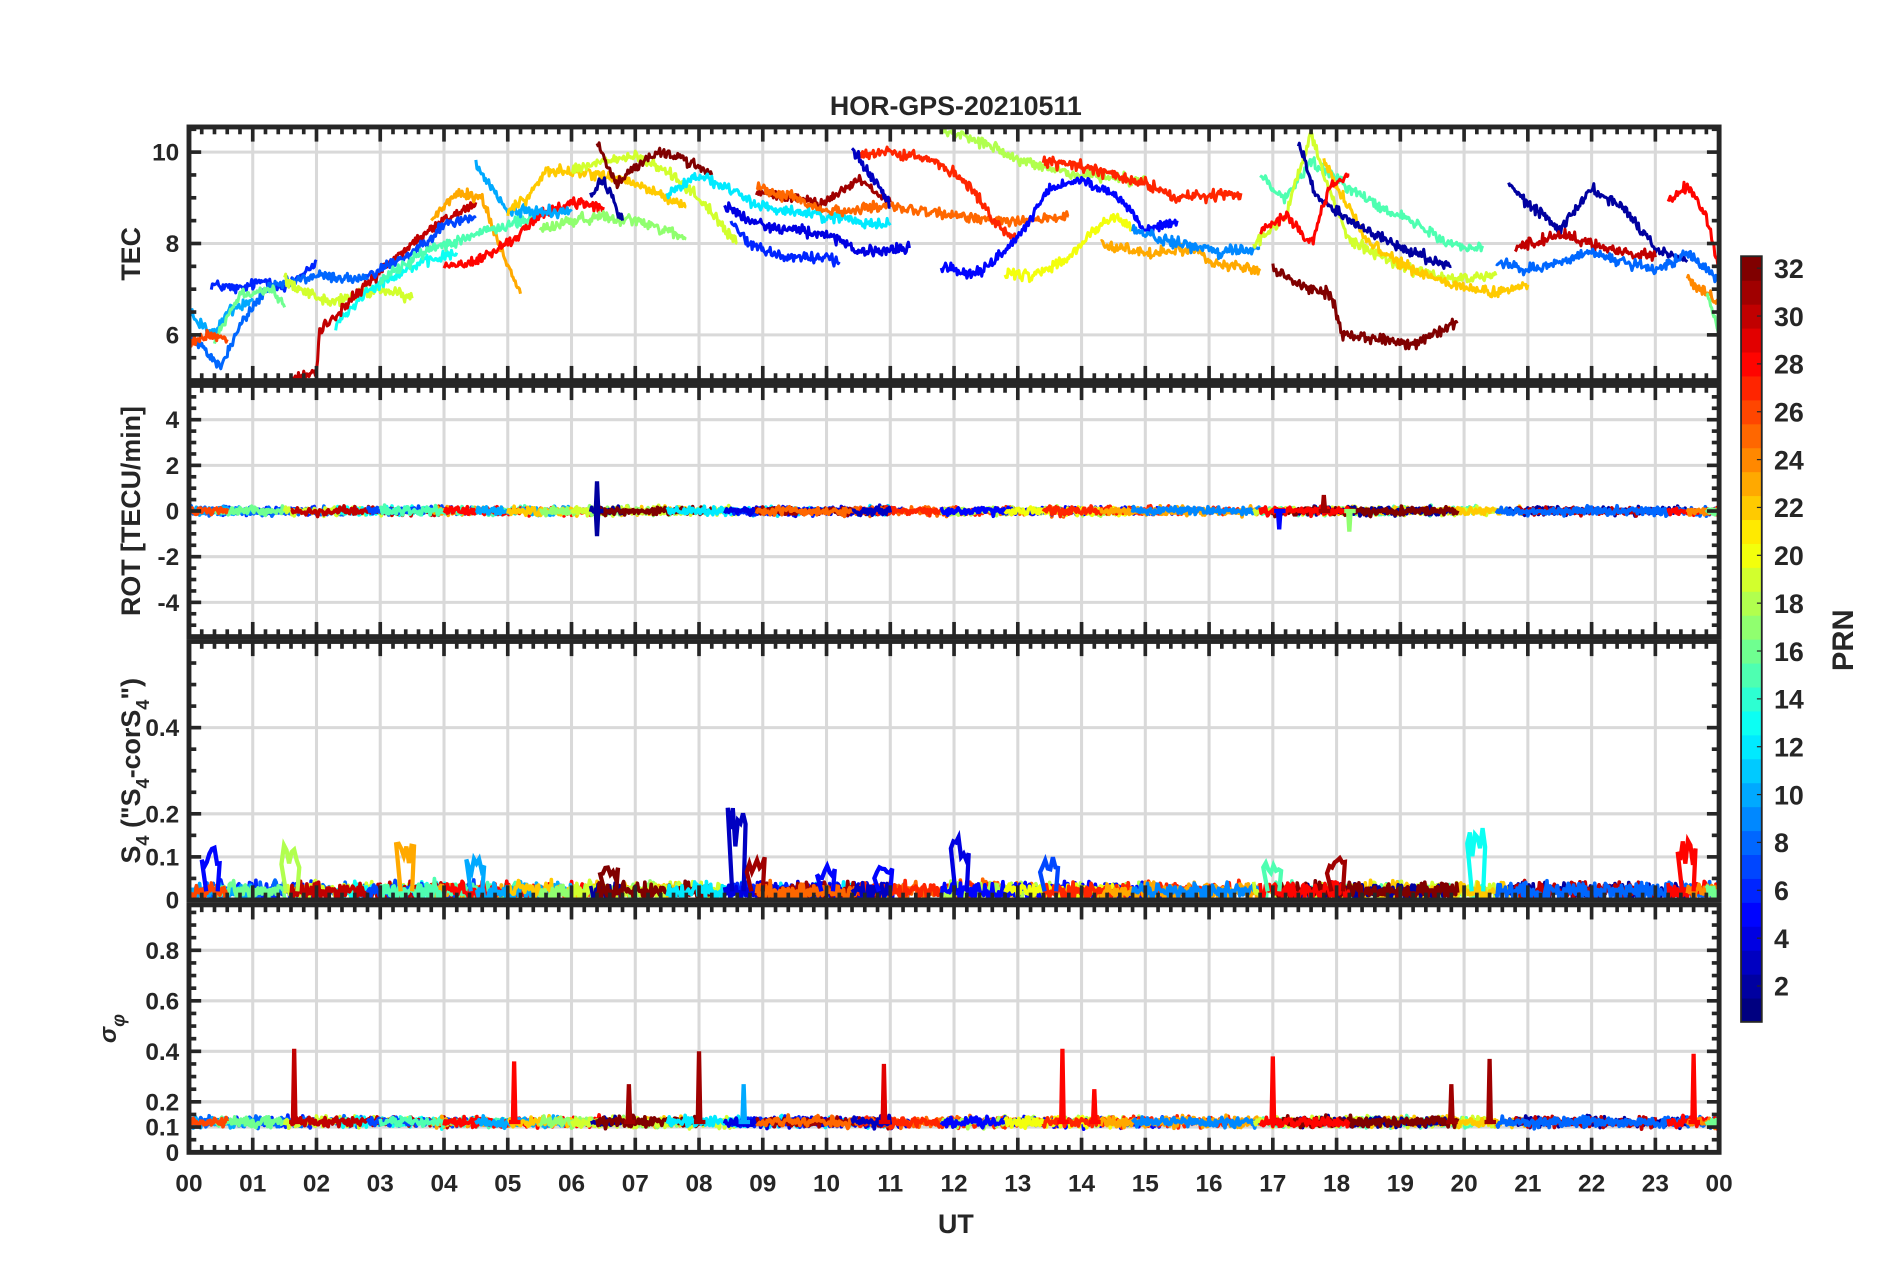 The height and width of the screenshot is (1272, 1902). I want to click on y-tick-label: 0.2, so click(162, 1102).